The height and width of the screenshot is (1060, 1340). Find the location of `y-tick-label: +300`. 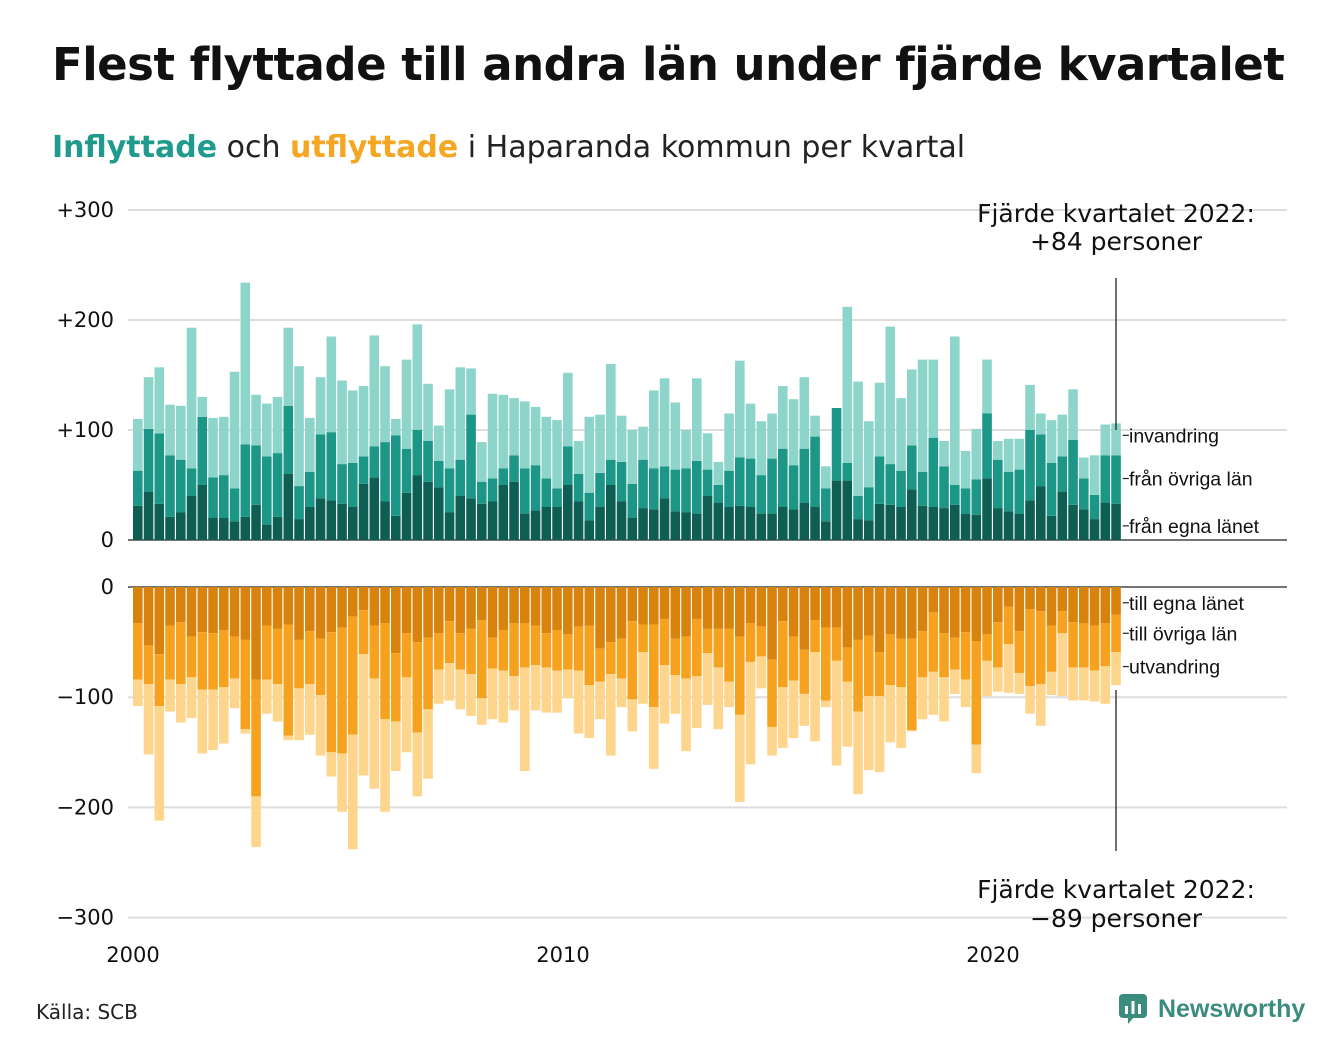

y-tick-label: +300 is located at coordinates (85, 210).